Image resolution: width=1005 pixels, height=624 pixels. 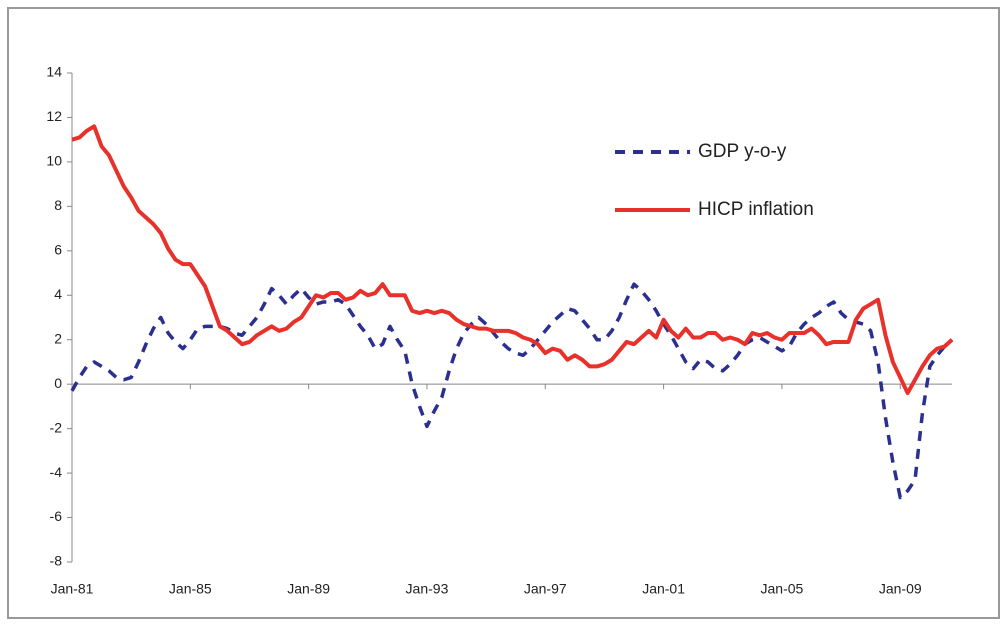 I want to click on y-tick-label: 12, so click(x=54, y=116).